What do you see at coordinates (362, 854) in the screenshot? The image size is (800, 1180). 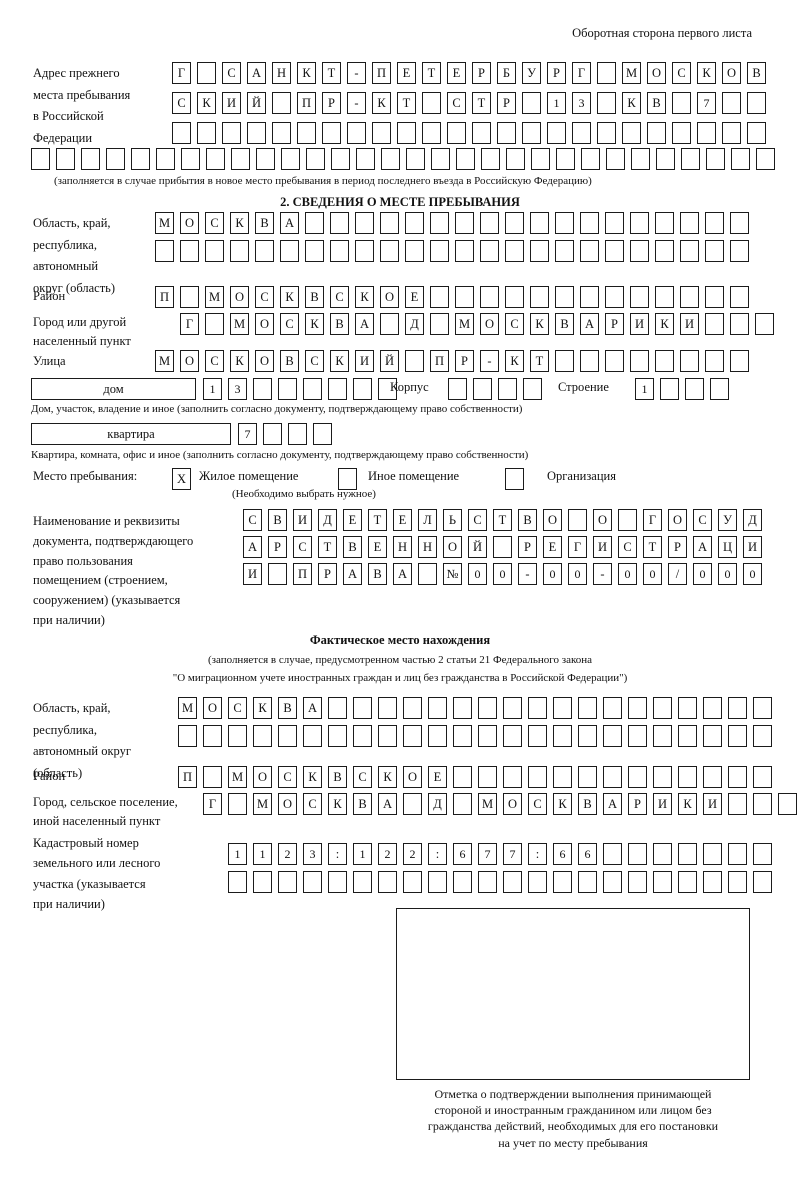 I see `cadastral-cell: 1` at bounding box center [362, 854].